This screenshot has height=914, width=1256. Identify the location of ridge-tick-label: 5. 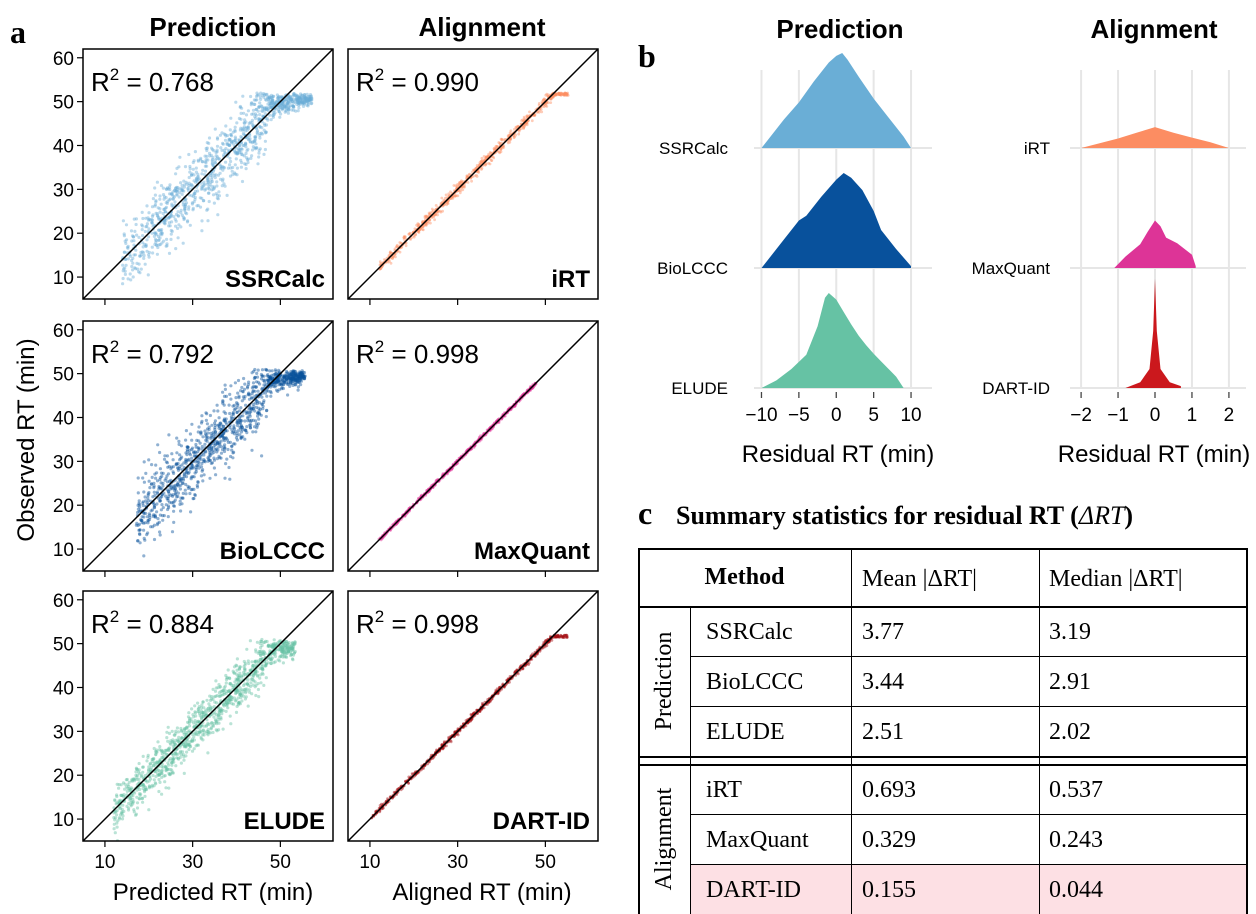
(873, 415).